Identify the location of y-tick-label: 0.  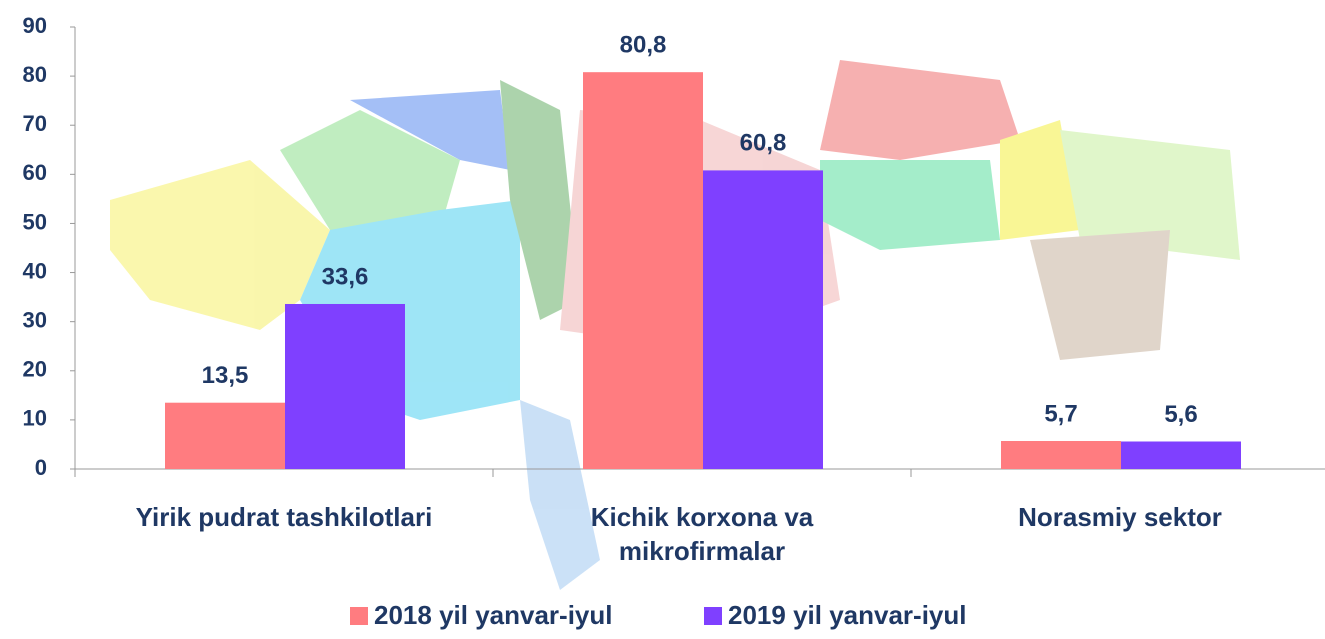
(41, 467).